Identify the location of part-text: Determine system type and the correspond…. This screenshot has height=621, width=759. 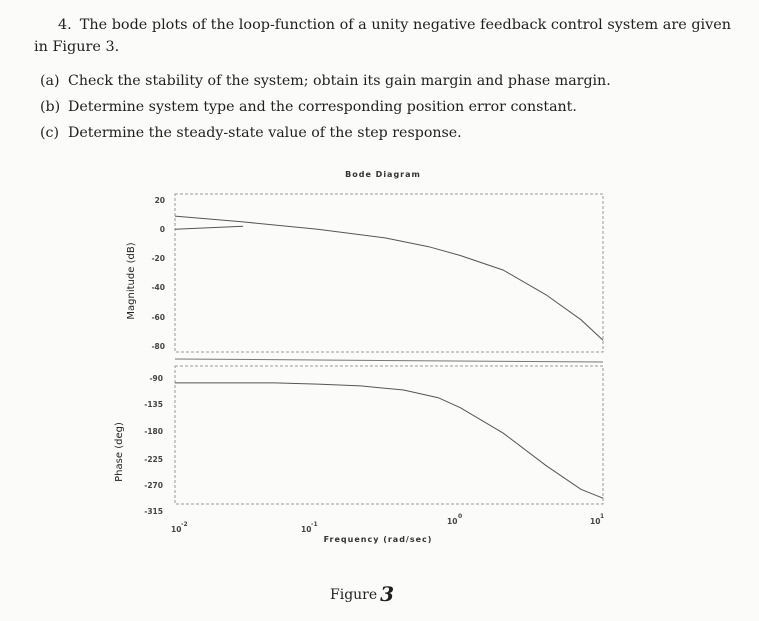
(322, 107).